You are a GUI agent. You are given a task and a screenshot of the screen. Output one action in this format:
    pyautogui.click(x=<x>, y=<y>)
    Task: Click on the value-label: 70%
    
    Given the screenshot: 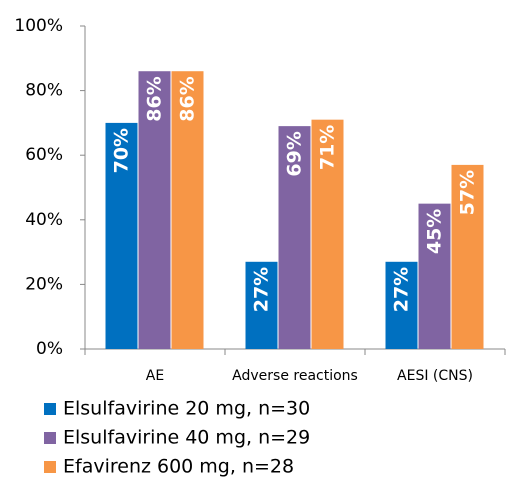 What is the action you would take?
    pyautogui.click(x=122, y=150)
    